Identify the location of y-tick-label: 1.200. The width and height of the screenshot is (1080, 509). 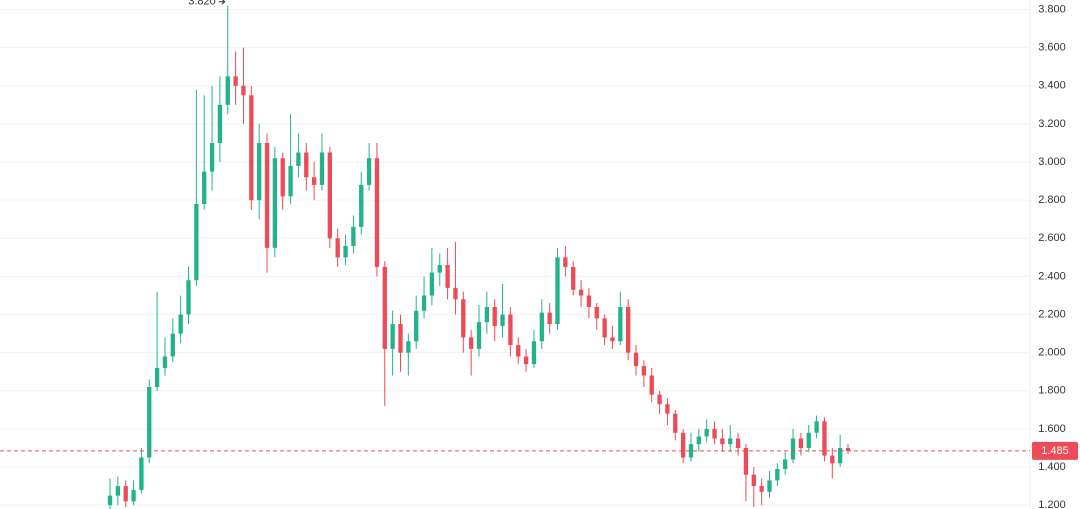
(1052, 504).